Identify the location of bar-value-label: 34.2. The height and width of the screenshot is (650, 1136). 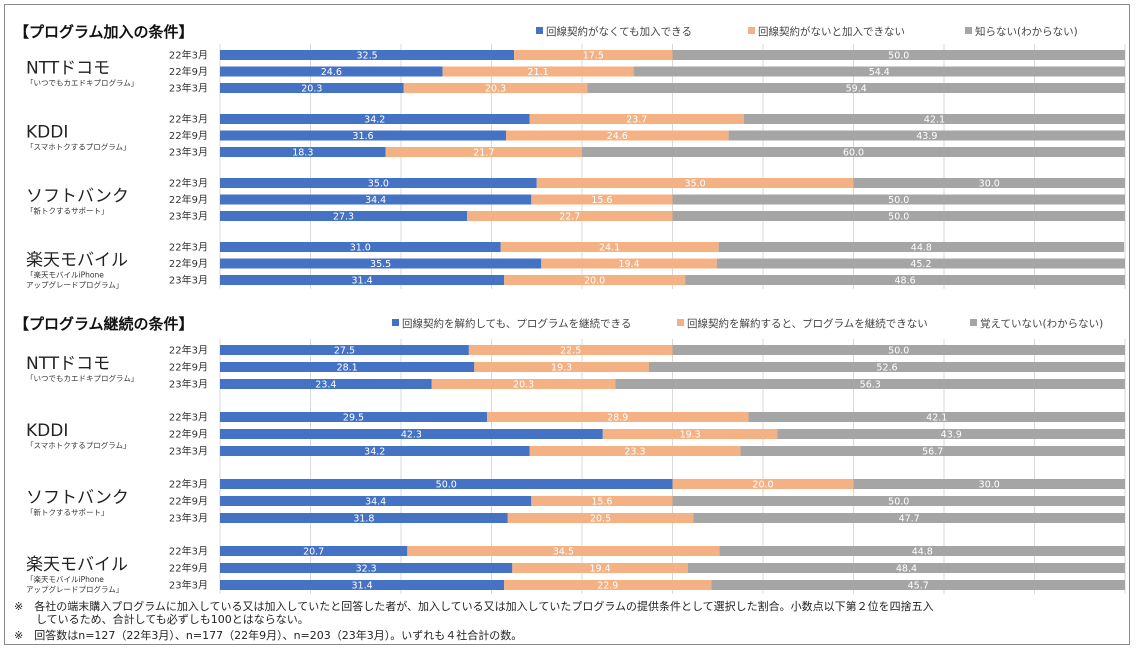
(374, 120).